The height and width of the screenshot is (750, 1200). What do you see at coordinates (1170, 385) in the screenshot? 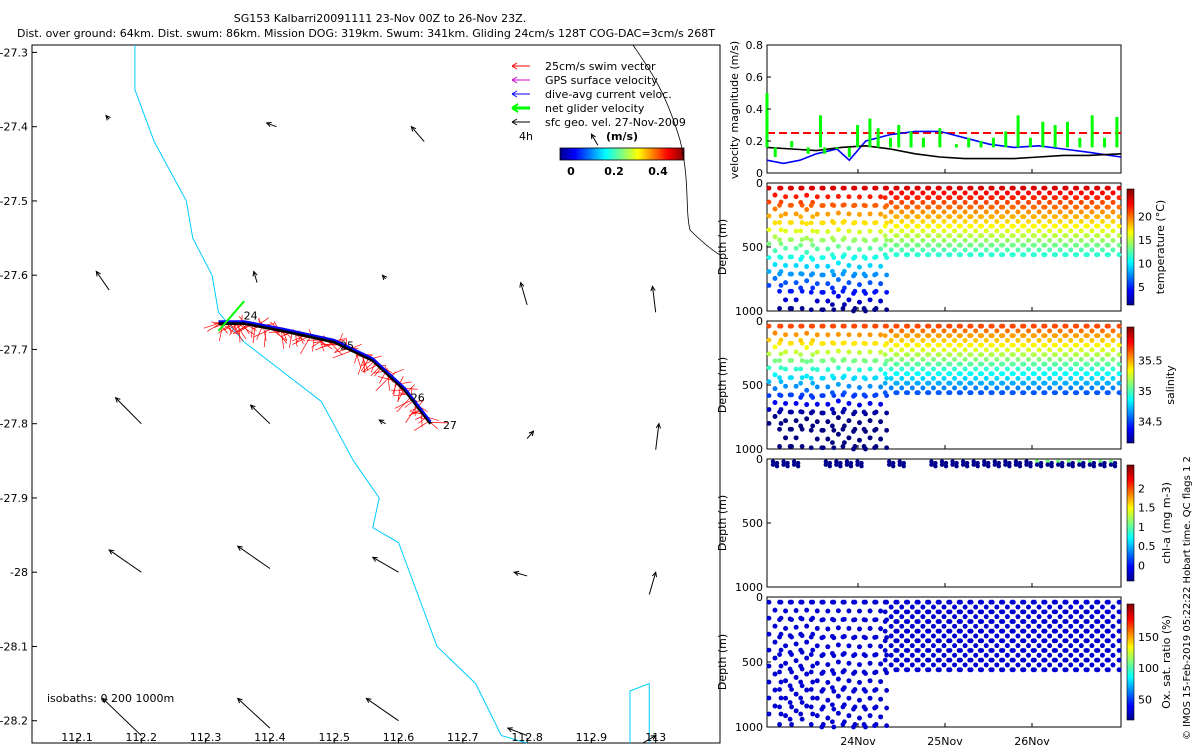
I see `salinity-colorbar-label: salinity` at bounding box center [1170, 385].